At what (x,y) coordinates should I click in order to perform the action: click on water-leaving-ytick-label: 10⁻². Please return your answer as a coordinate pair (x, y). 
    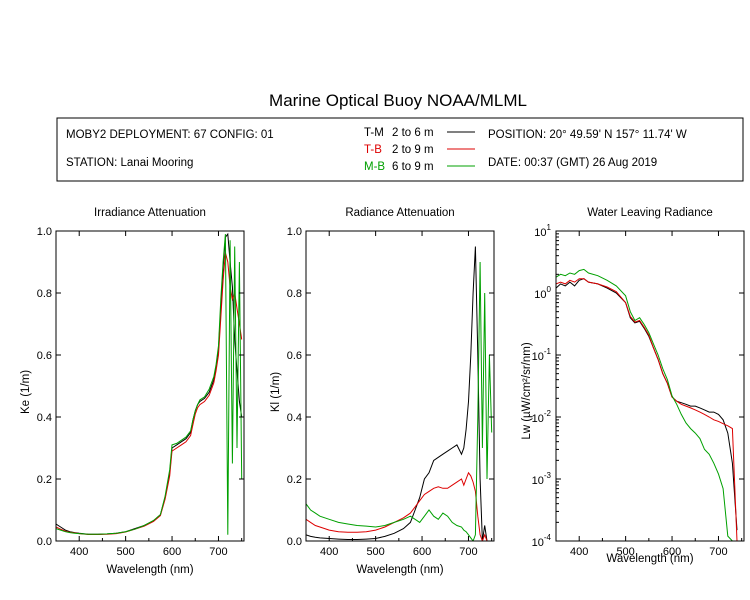
    Looking at the image, I should click on (542, 417).